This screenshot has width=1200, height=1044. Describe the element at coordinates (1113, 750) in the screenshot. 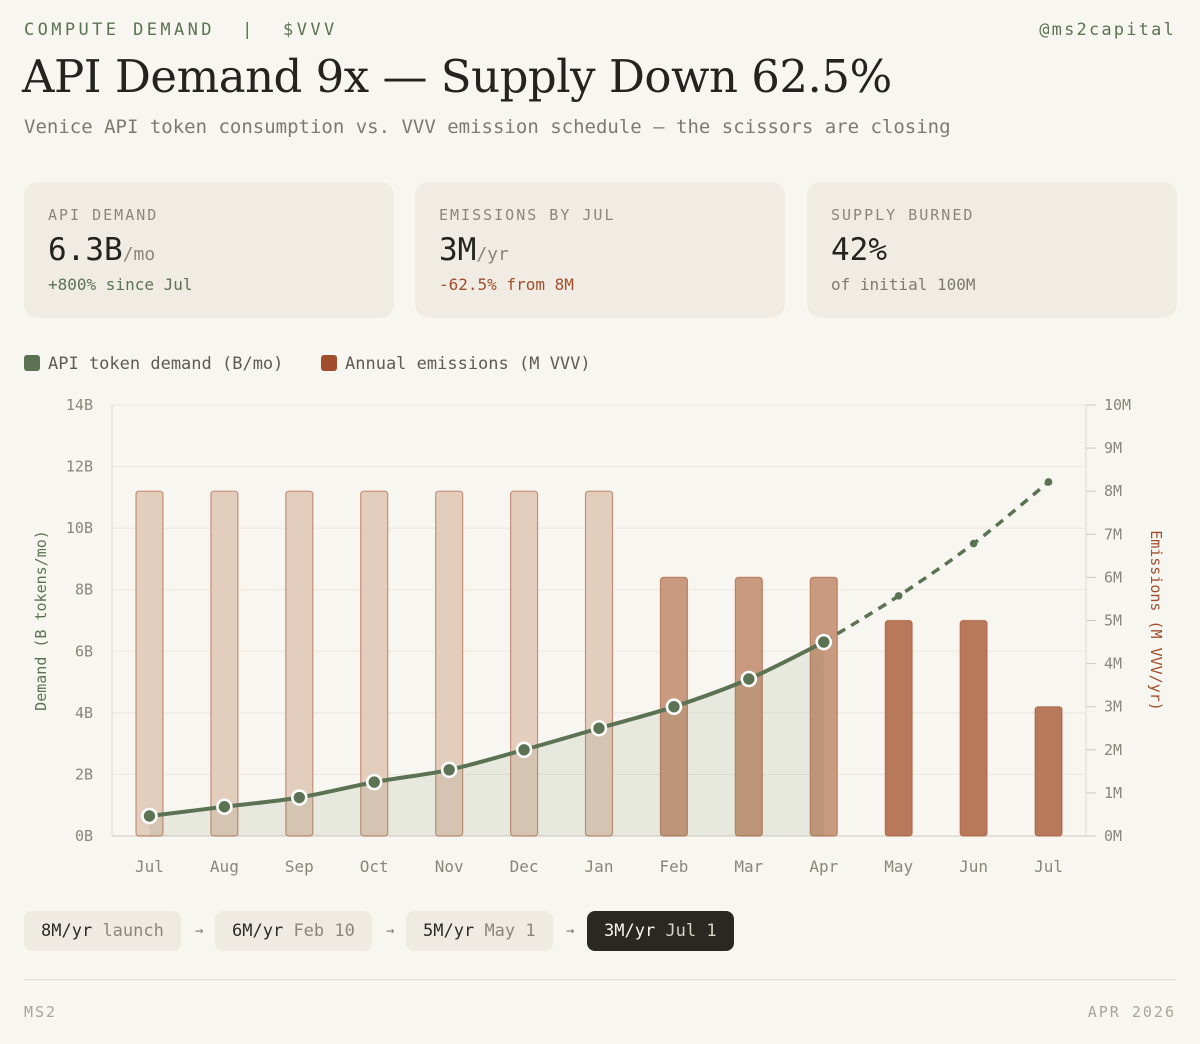

I see `y2-tick-label: 2M` at that location.